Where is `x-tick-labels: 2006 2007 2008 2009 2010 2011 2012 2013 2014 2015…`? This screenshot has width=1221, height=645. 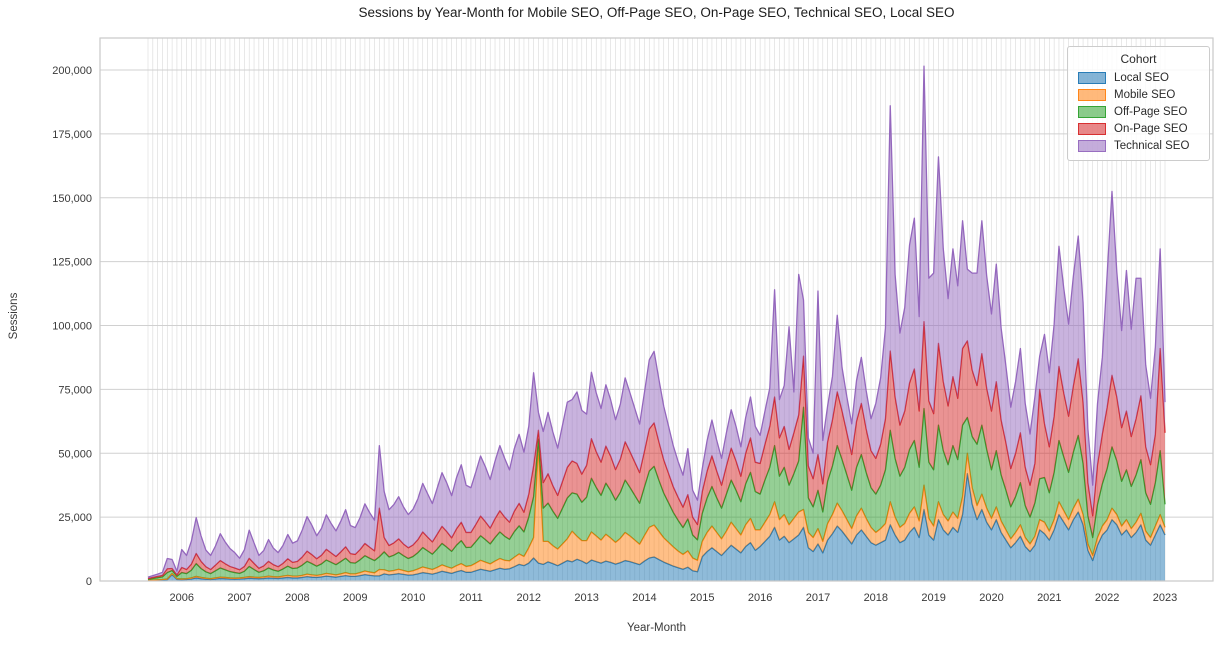
x-tick-labels: 2006 2007 2008 2009 2010 2011 2012 2013 2014 2015… is located at coordinates (673, 598).